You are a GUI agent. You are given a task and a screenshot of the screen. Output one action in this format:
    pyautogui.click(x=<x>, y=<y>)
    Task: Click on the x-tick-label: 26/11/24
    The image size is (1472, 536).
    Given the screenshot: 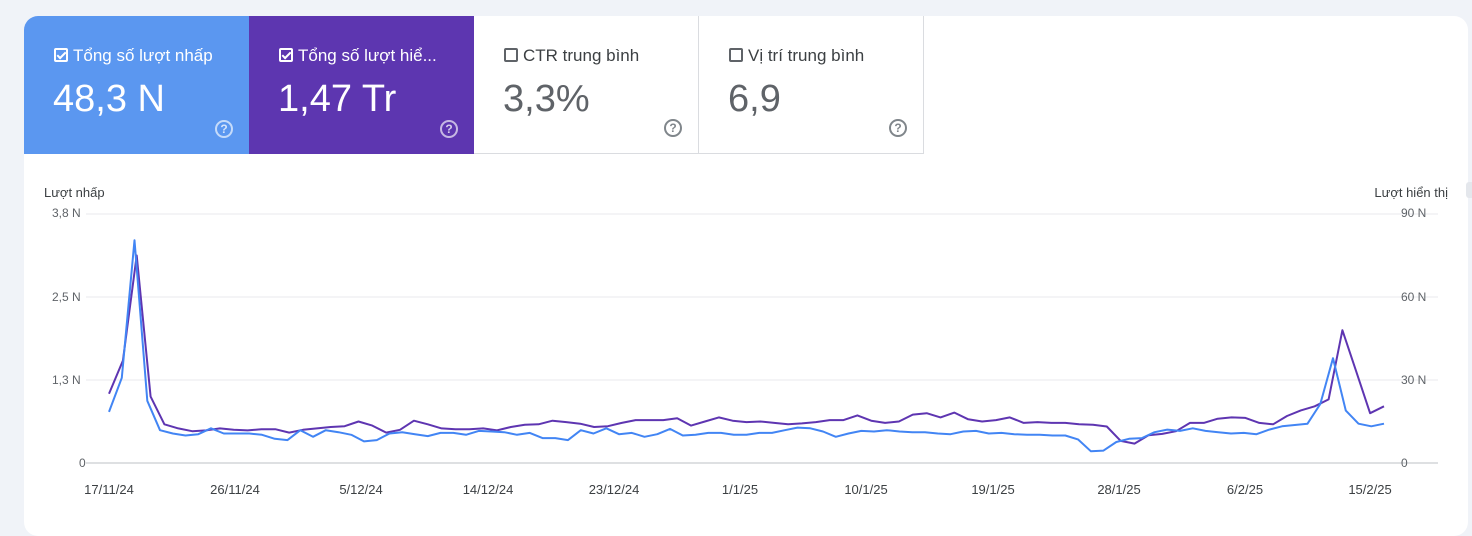 What is the action you would take?
    pyautogui.click(x=235, y=489)
    